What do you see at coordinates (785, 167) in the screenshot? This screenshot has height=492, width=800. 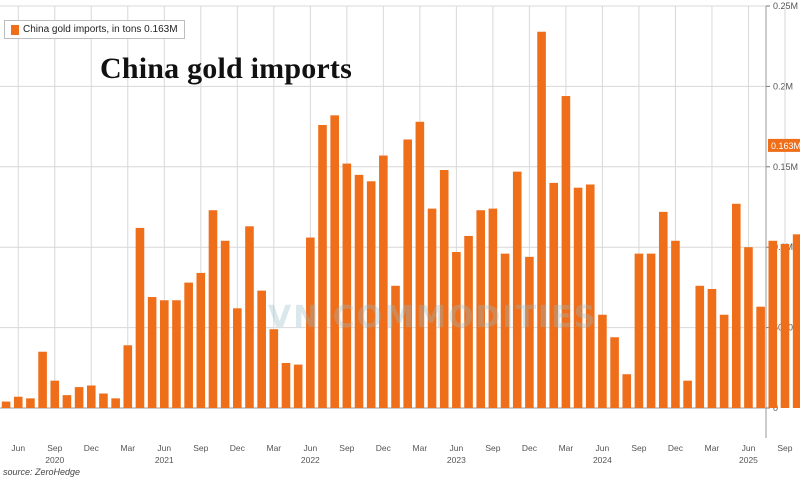 I see `y-tick-label: 0.15M` at bounding box center [785, 167].